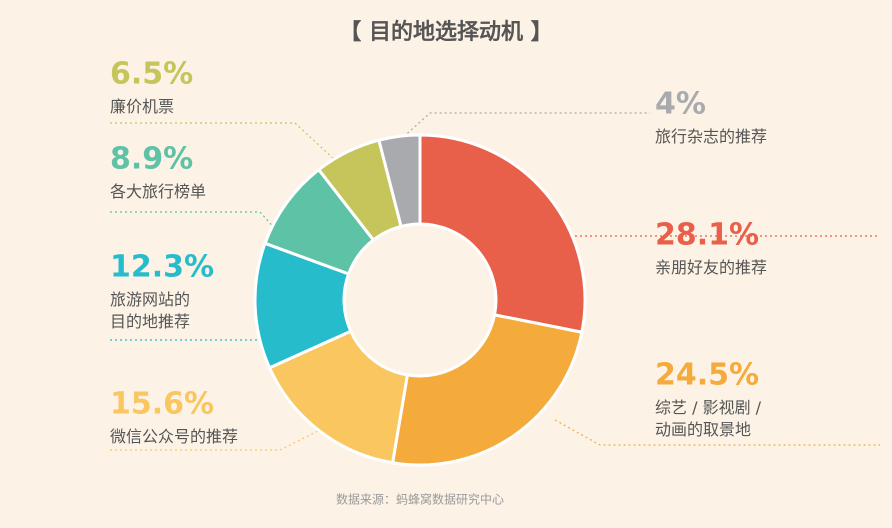 This screenshot has height=528, width=892. What do you see at coordinates (703, 429) in the screenshot?
I see `category-label-line: 动画的取景地` at bounding box center [703, 429].